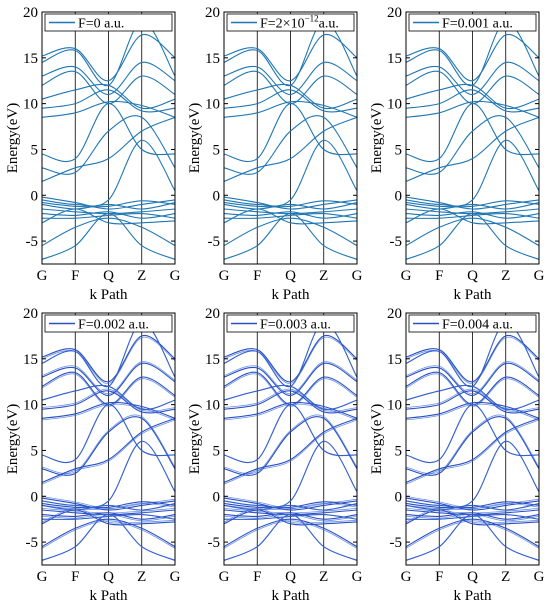 This screenshot has height=606, width=550. I want to click on legend-label: F=0 a.u., so click(101, 24).